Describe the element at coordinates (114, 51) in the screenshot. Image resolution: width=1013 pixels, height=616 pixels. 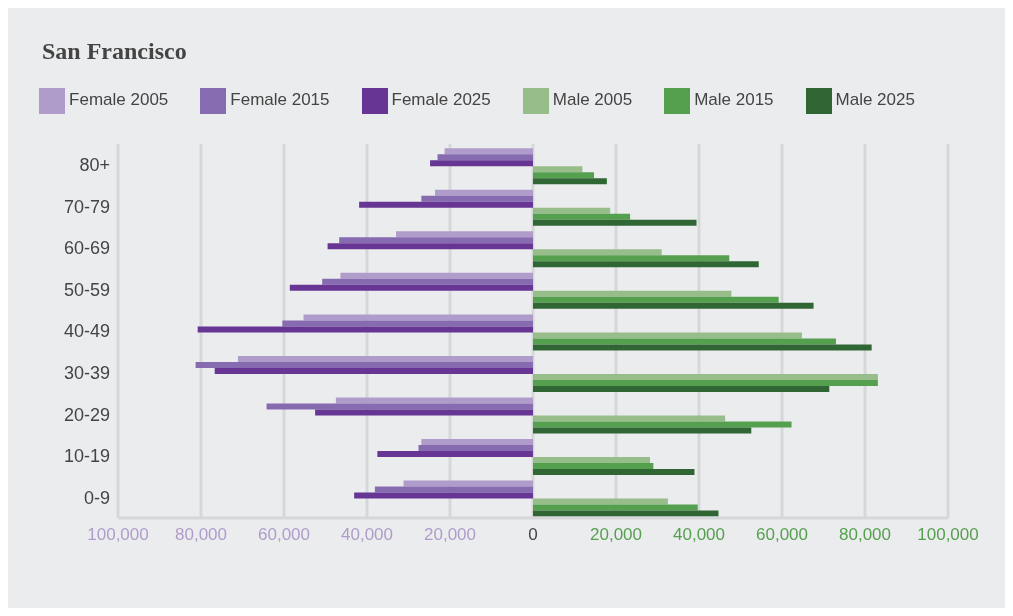
I see `chart-title: San Francisco` at that location.